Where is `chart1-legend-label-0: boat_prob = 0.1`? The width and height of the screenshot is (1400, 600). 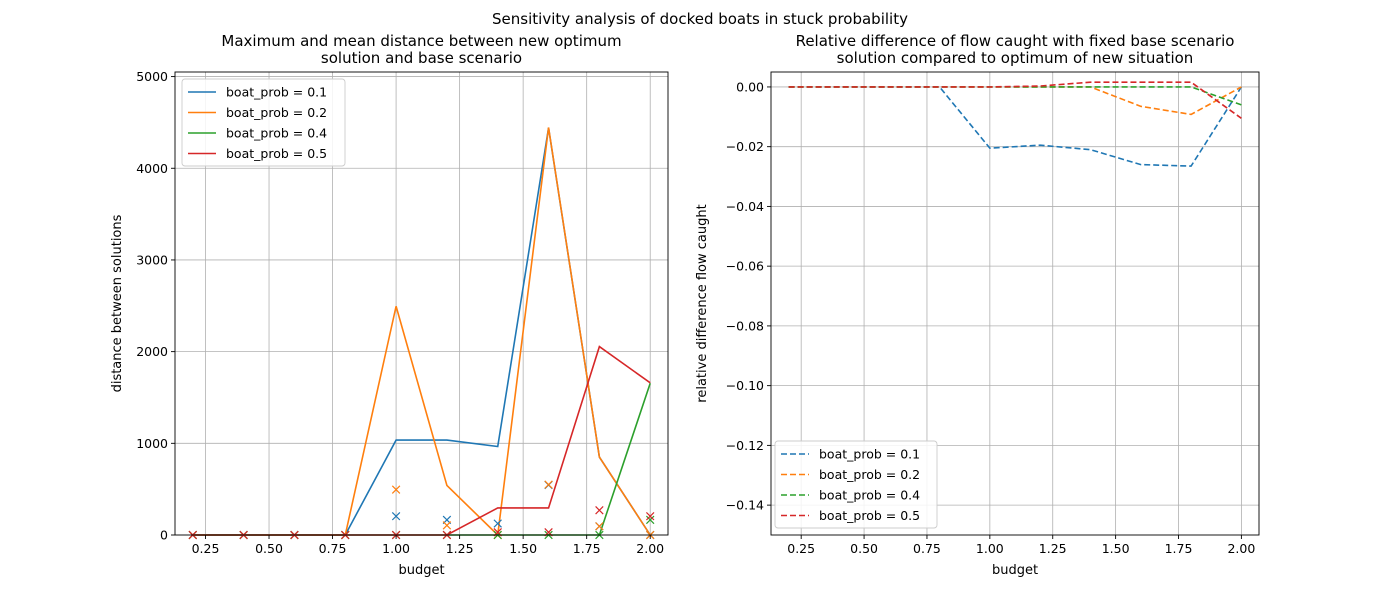 chart1-legend-label-0: boat_prob = 0.1 is located at coordinates (869, 454).